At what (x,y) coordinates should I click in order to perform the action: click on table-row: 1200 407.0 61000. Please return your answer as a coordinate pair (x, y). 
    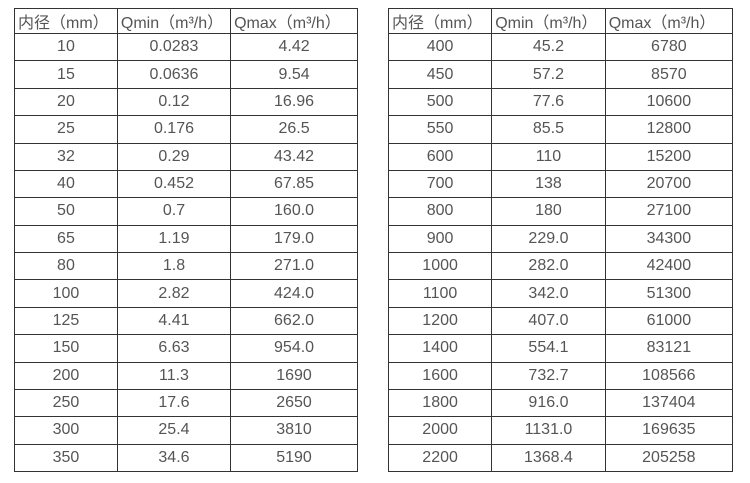
    Looking at the image, I should click on (560, 321).